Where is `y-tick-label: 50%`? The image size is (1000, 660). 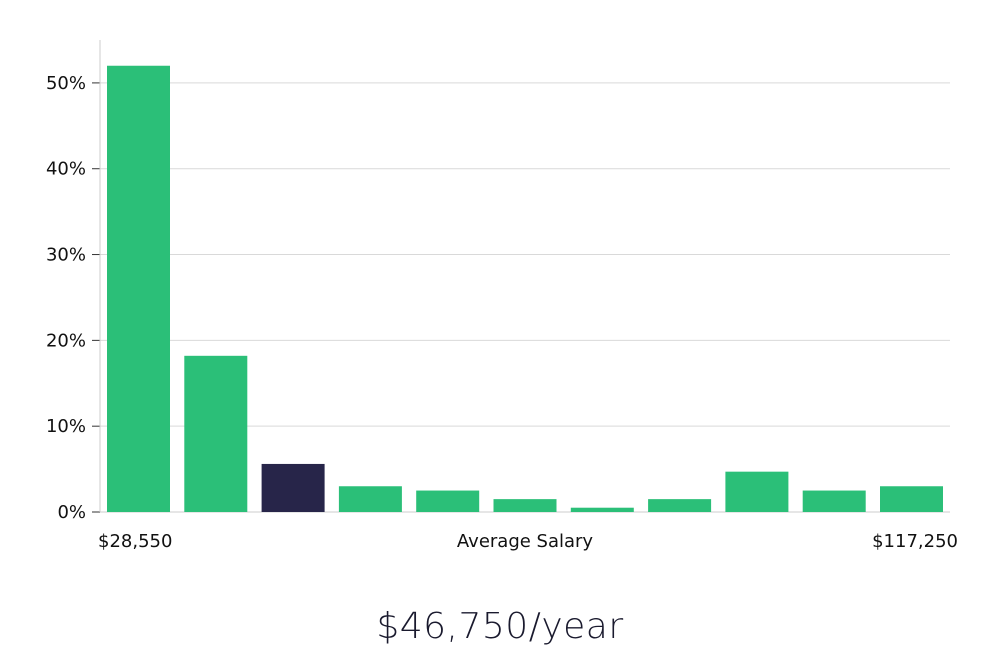 y-tick-label: 50% is located at coordinates (66, 83).